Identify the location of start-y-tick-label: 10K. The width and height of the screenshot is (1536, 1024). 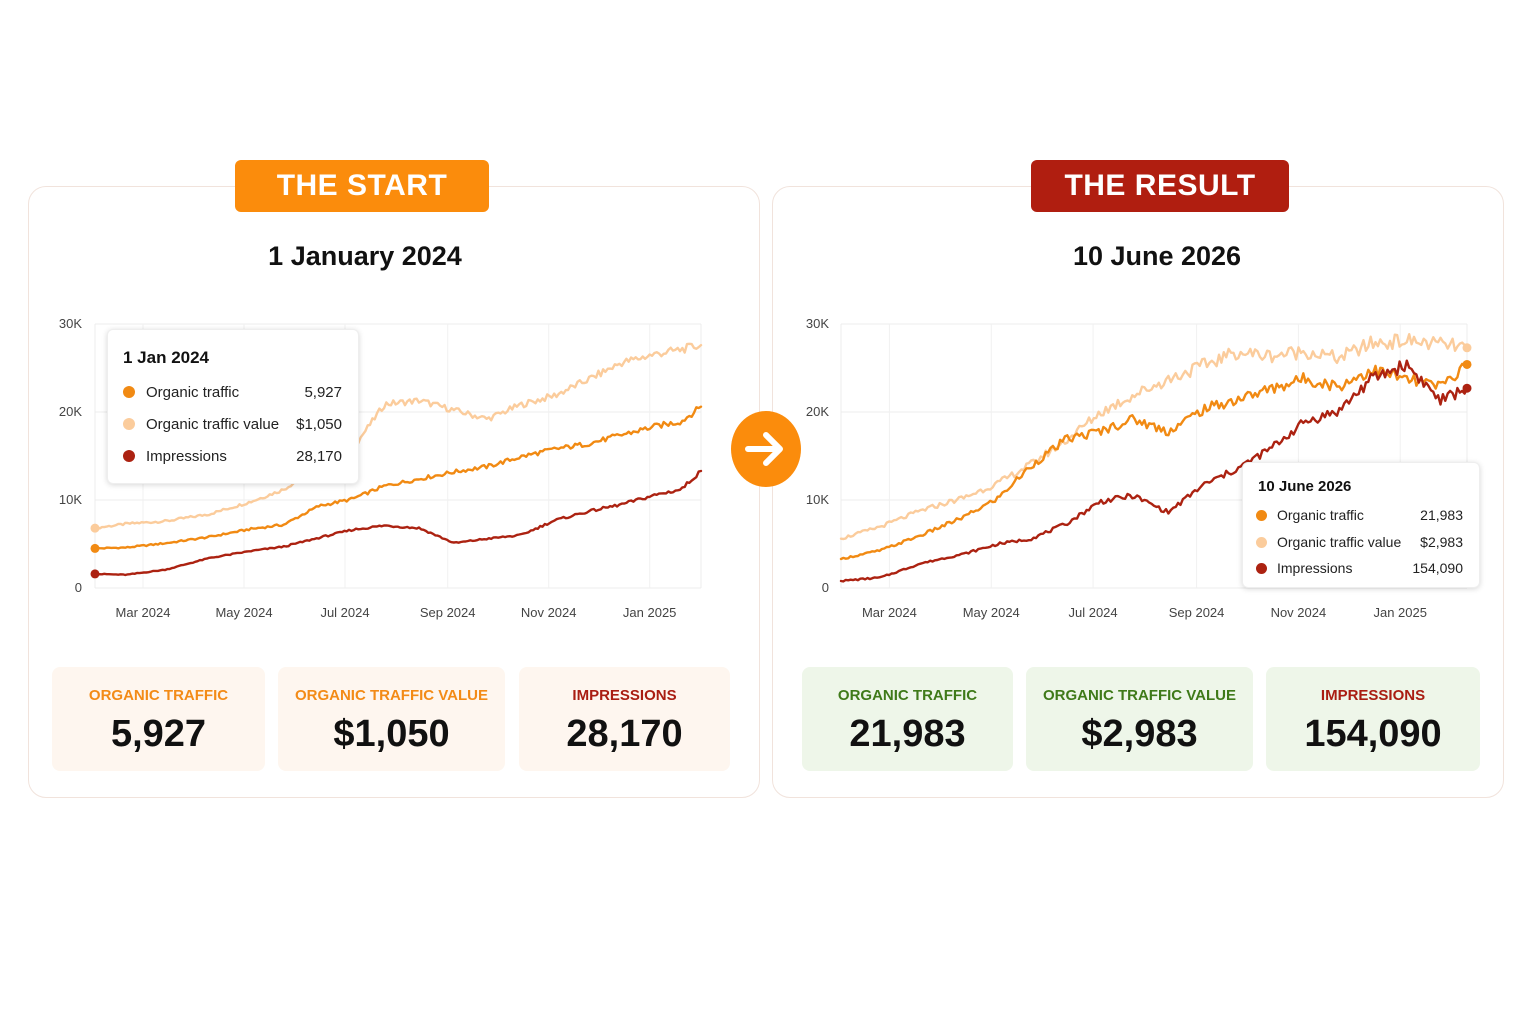
(70, 499).